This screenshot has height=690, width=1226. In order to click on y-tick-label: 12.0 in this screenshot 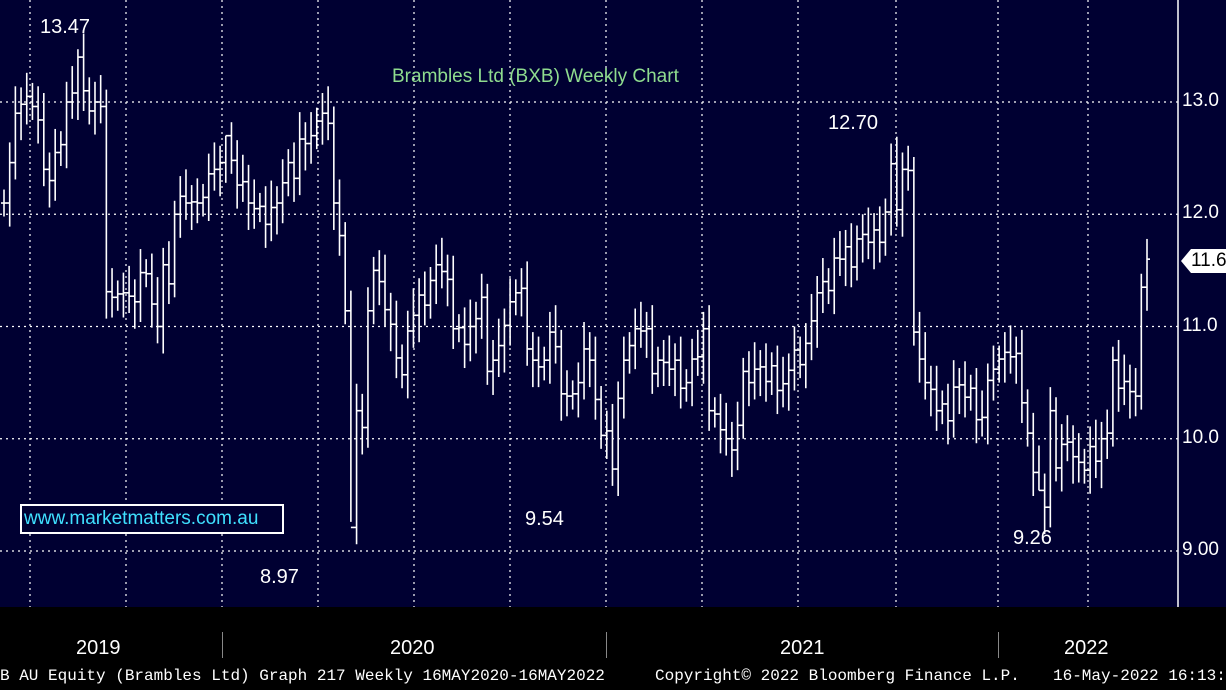, I will do `click(1200, 213)`.